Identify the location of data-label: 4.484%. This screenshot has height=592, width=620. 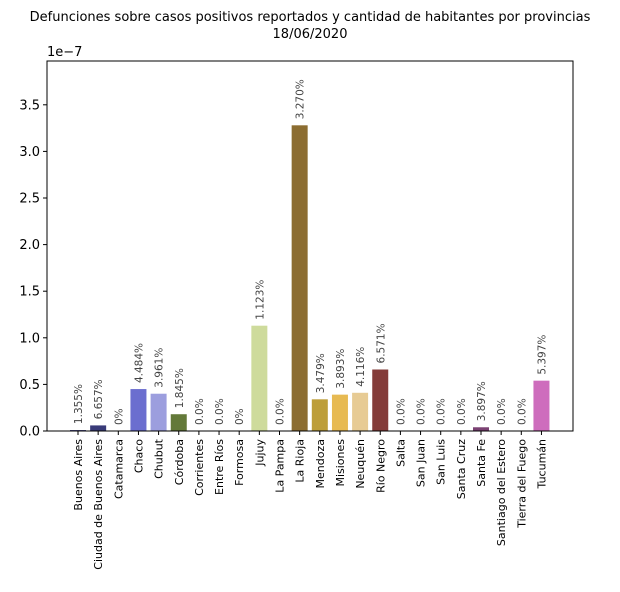
(139, 363).